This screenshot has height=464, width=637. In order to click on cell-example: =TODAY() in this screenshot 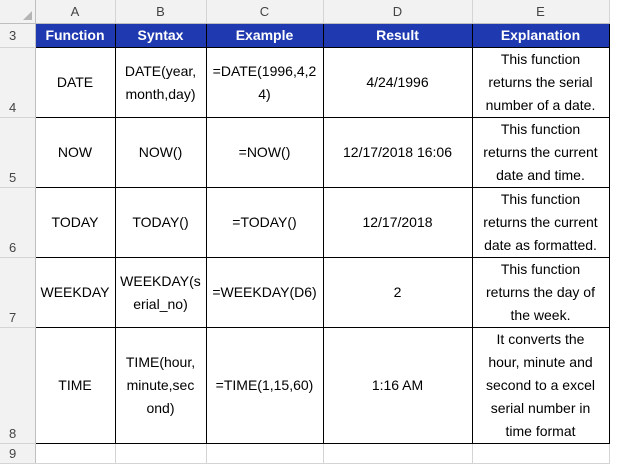, I will do `click(264, 222)`.